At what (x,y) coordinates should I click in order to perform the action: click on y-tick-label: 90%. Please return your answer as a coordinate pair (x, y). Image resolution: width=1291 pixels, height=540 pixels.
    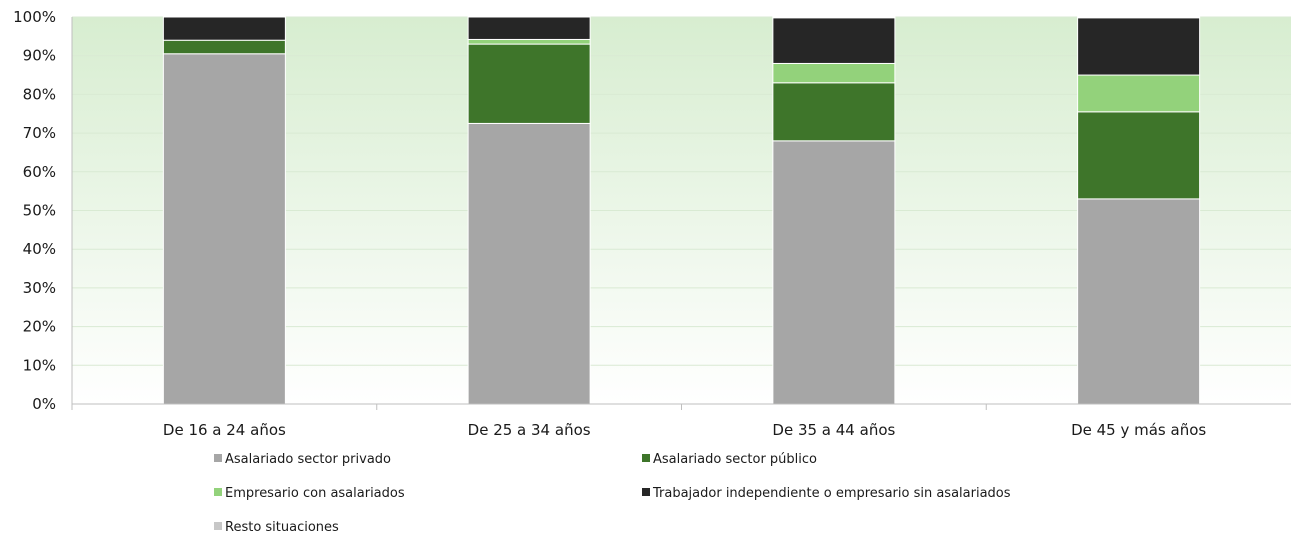
    Looking at the image, I should click on (39, 56).